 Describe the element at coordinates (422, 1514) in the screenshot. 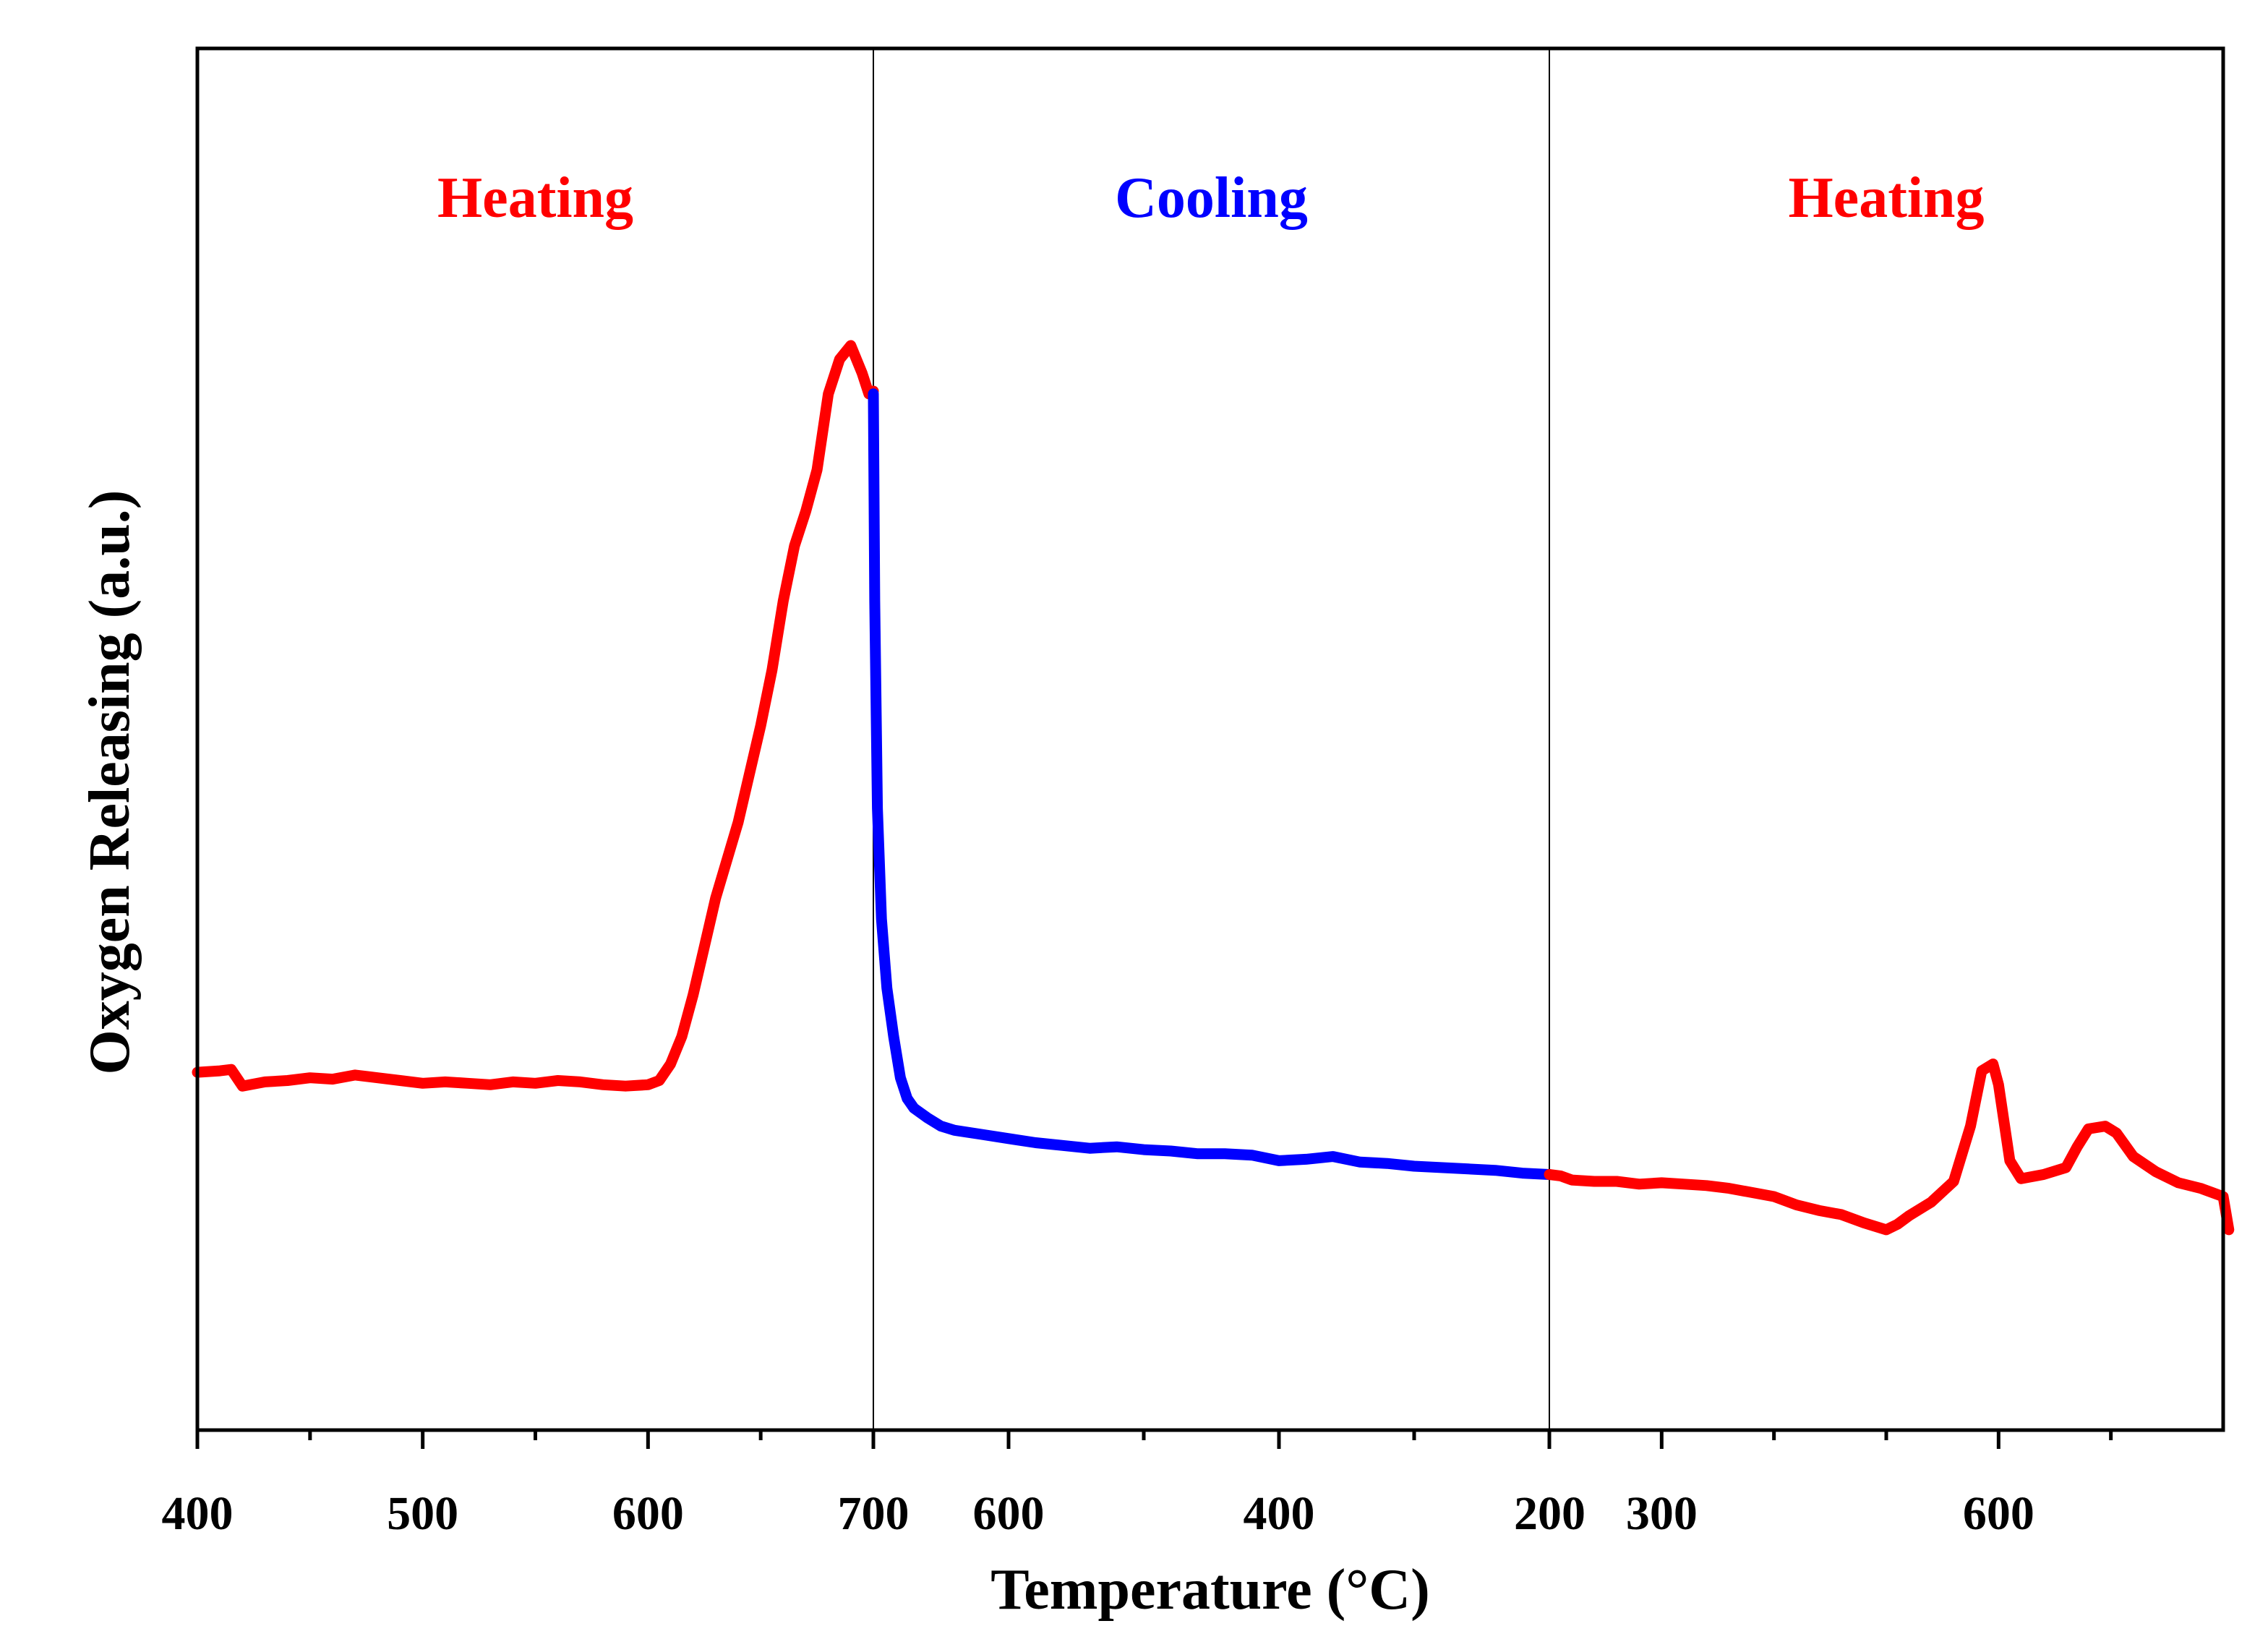

I see `x-tick-label: 500` at that location.